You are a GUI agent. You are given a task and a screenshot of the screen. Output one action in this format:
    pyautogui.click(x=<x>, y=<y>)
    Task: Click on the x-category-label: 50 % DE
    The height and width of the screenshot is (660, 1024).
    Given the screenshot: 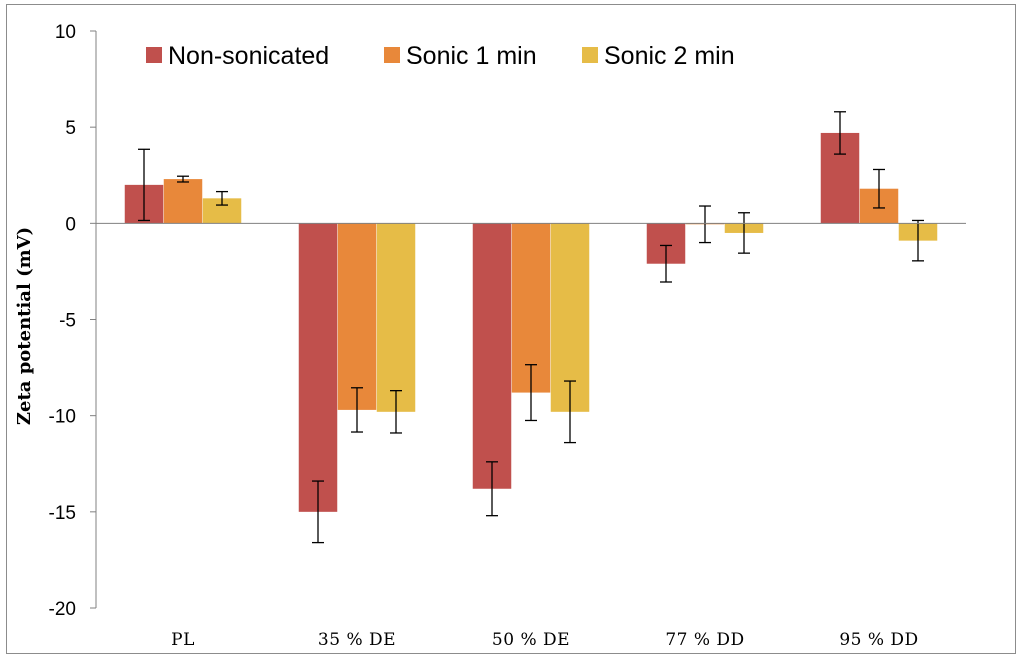 What is the action you would take?
    pyautogui.click(x=531, y=640)
    